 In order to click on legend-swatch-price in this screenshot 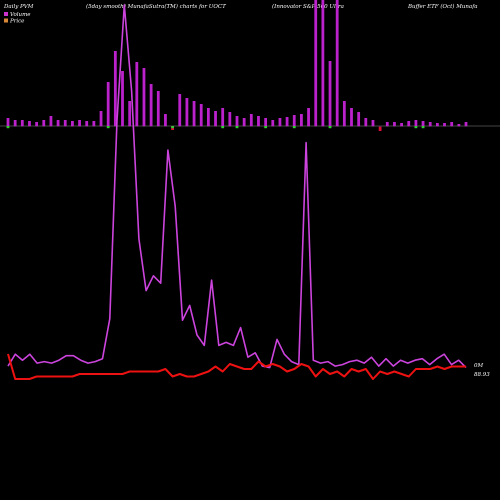, I will do `click(6, 20)`.